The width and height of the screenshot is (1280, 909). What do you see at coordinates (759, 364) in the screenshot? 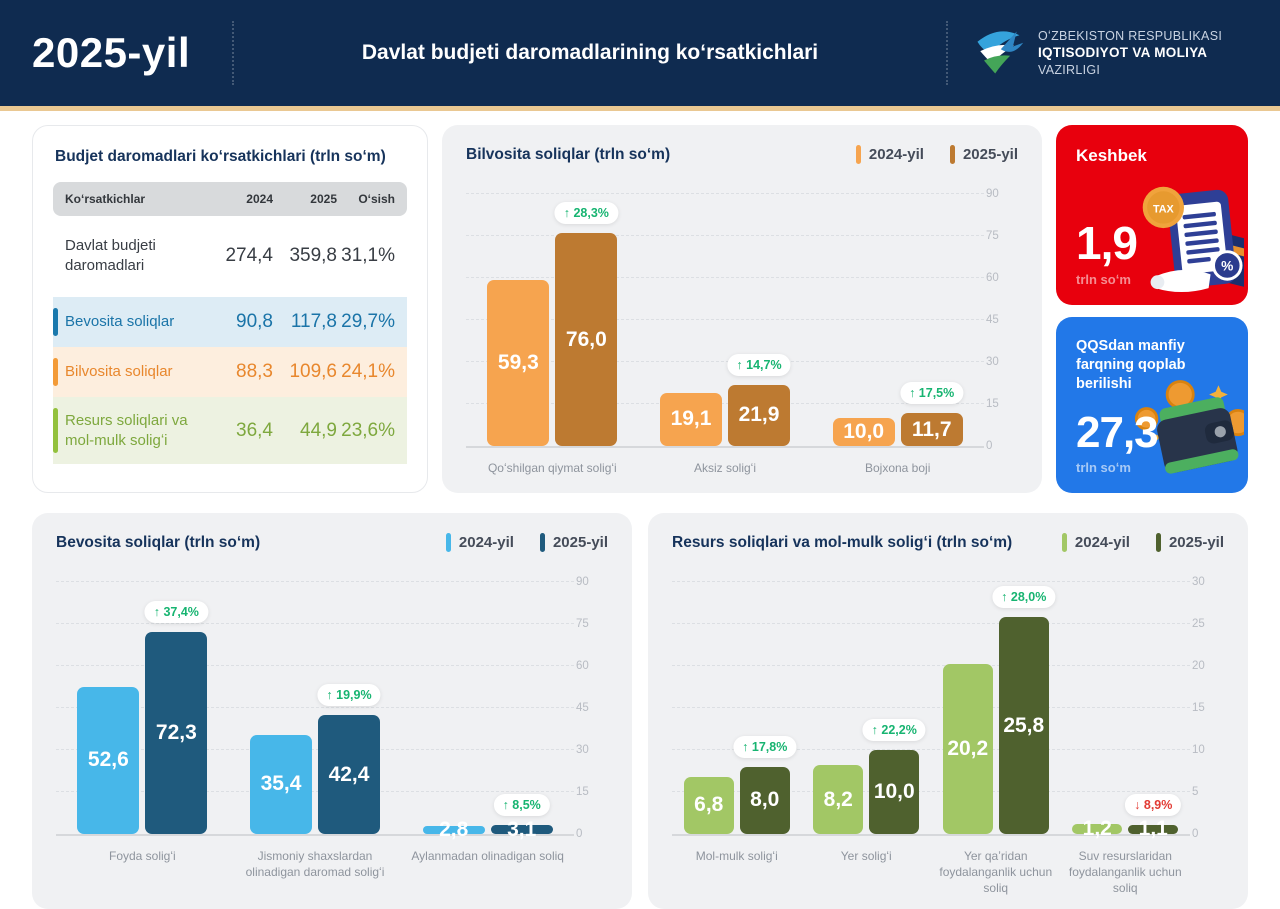
I see `growth-badge: ↑ 14,7%` at bounding box center [759, 364].